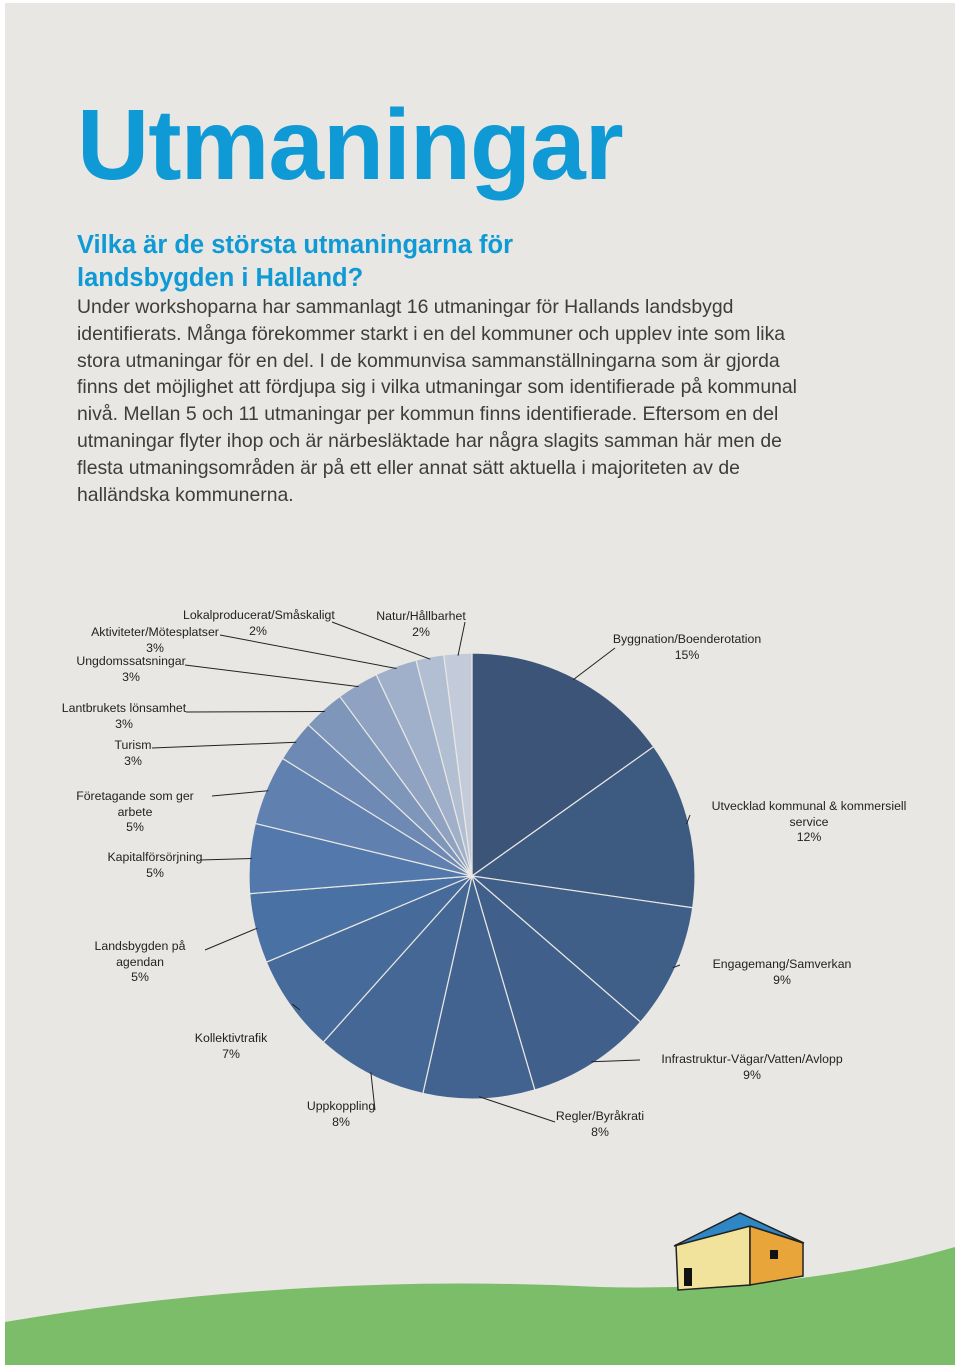 Image resolution: width=960 pixels, height=1369 pixels. Describe the element at coordinates (140, 954) in the screenshot. I see `slice-name: Landsbygden på agendan` at that location.